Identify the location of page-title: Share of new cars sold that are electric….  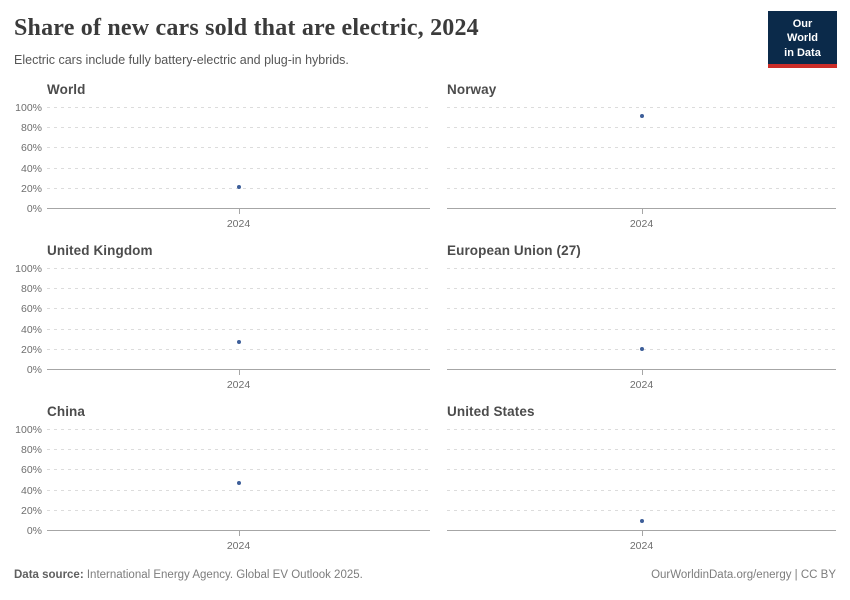
(246, 28).